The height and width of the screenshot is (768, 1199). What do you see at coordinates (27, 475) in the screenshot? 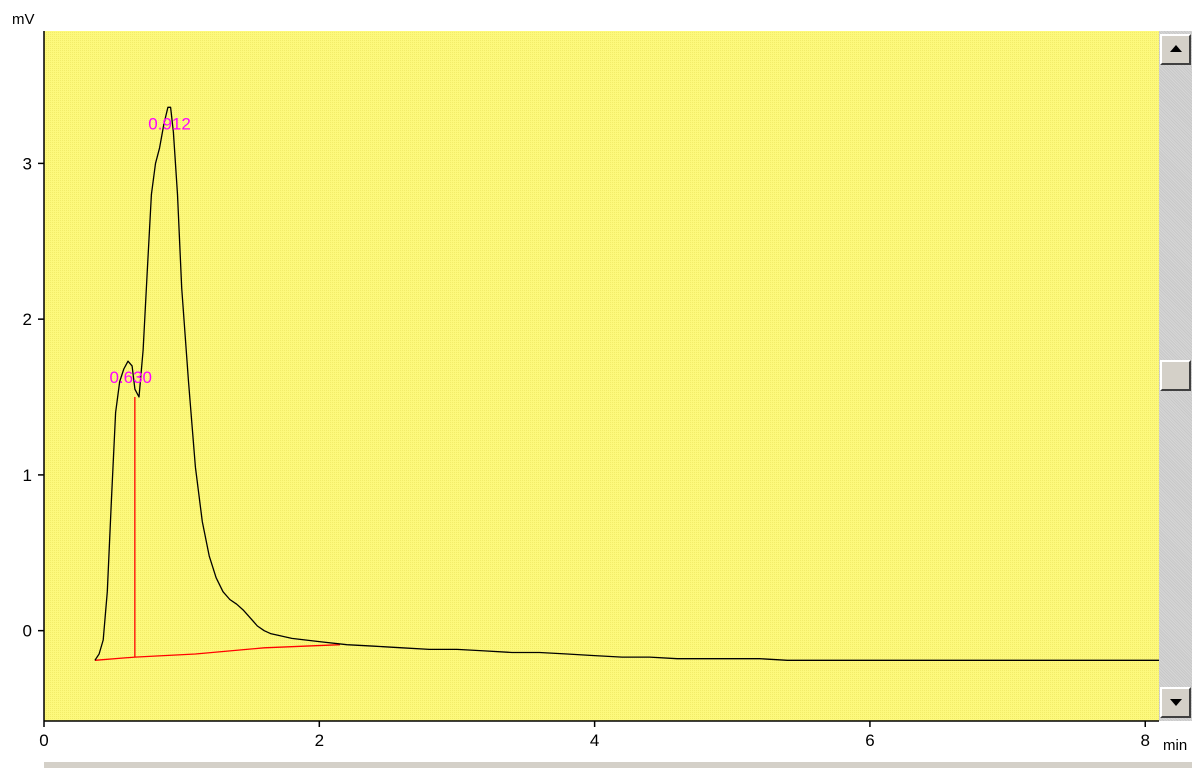
I see `y-tick-label: 1` at bounding box center [27, 475].